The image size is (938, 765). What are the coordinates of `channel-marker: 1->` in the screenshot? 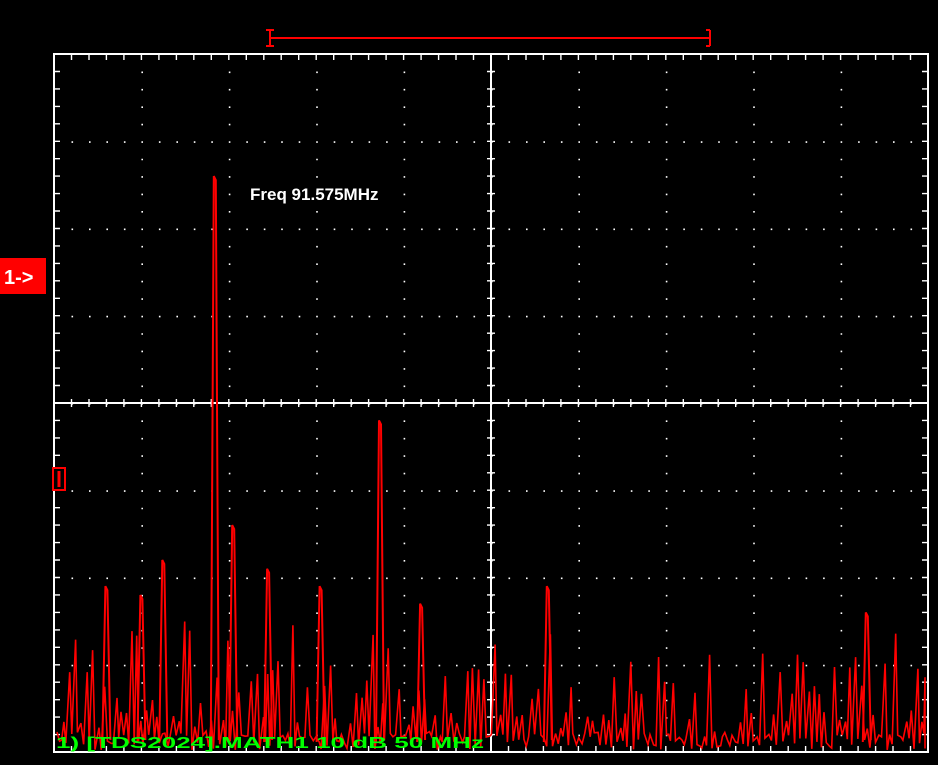 It's located at (23, 276).